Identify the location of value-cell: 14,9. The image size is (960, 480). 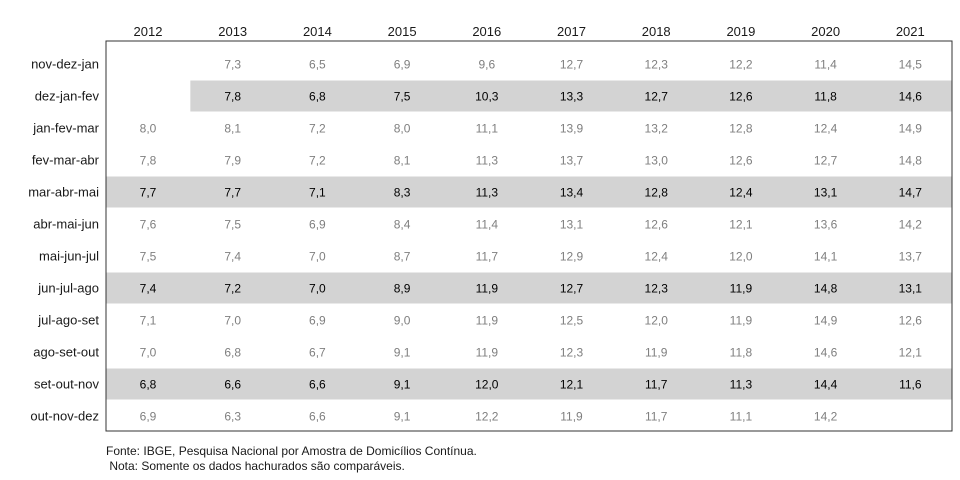
(826, 321).